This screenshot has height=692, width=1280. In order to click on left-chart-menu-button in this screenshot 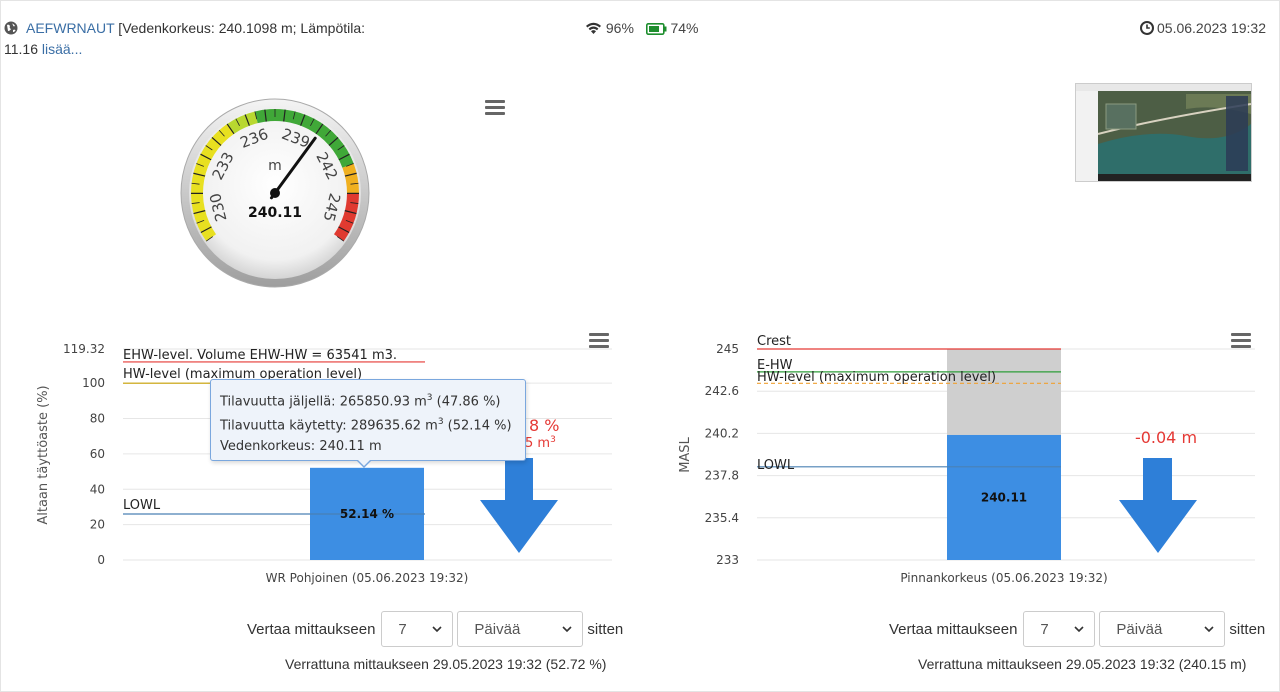, I will do `click(599, 341)`.